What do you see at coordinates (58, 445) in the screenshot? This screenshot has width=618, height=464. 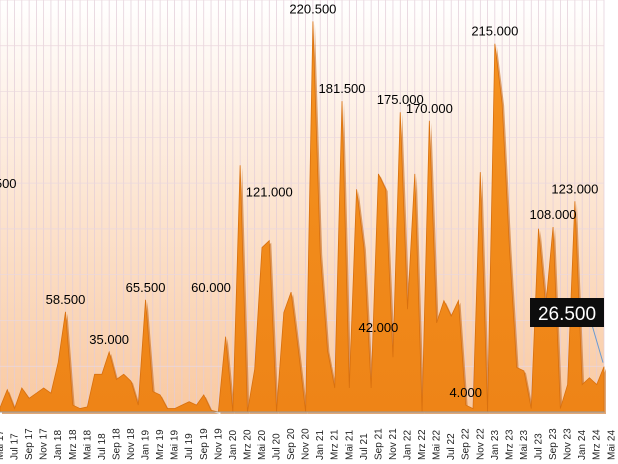 I see `x-tick-label: Jan 18` at bounding box center [58, 445].